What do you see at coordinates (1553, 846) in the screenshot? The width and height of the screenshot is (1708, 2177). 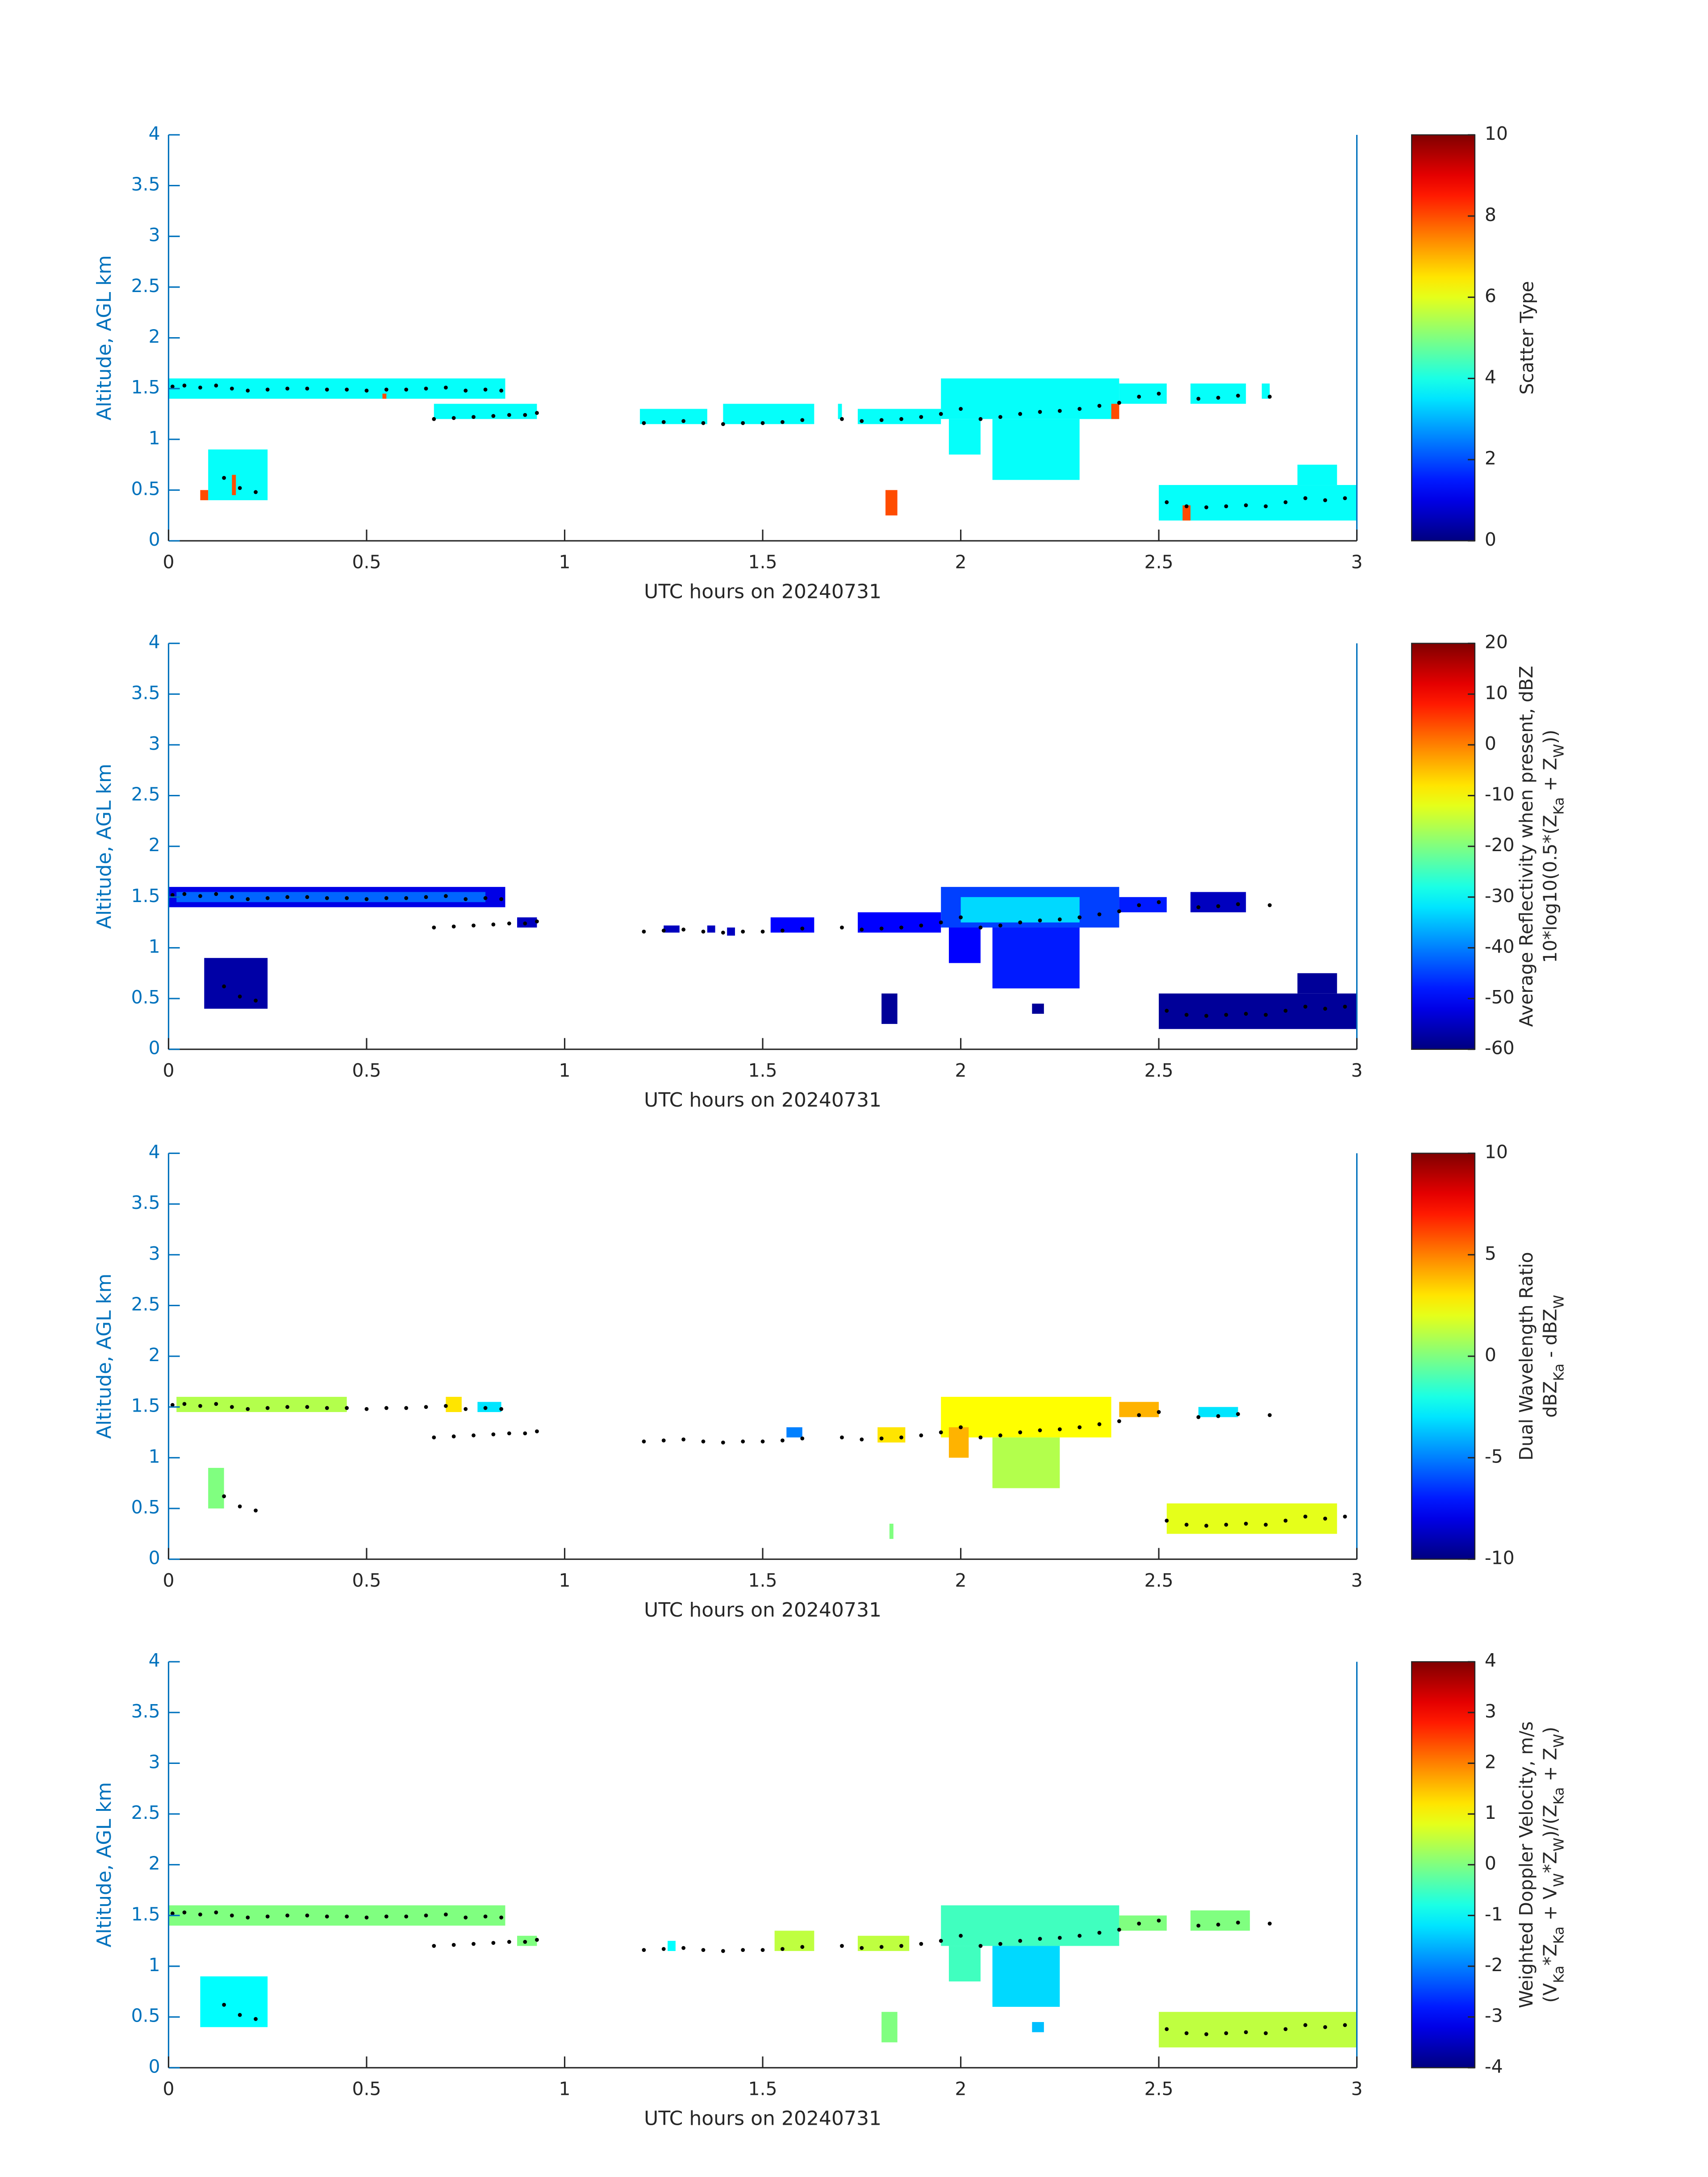 I see `colorbar-label: 10*log10(0.5*(ZKa + ZW))` at bounding box center [1553, 846].